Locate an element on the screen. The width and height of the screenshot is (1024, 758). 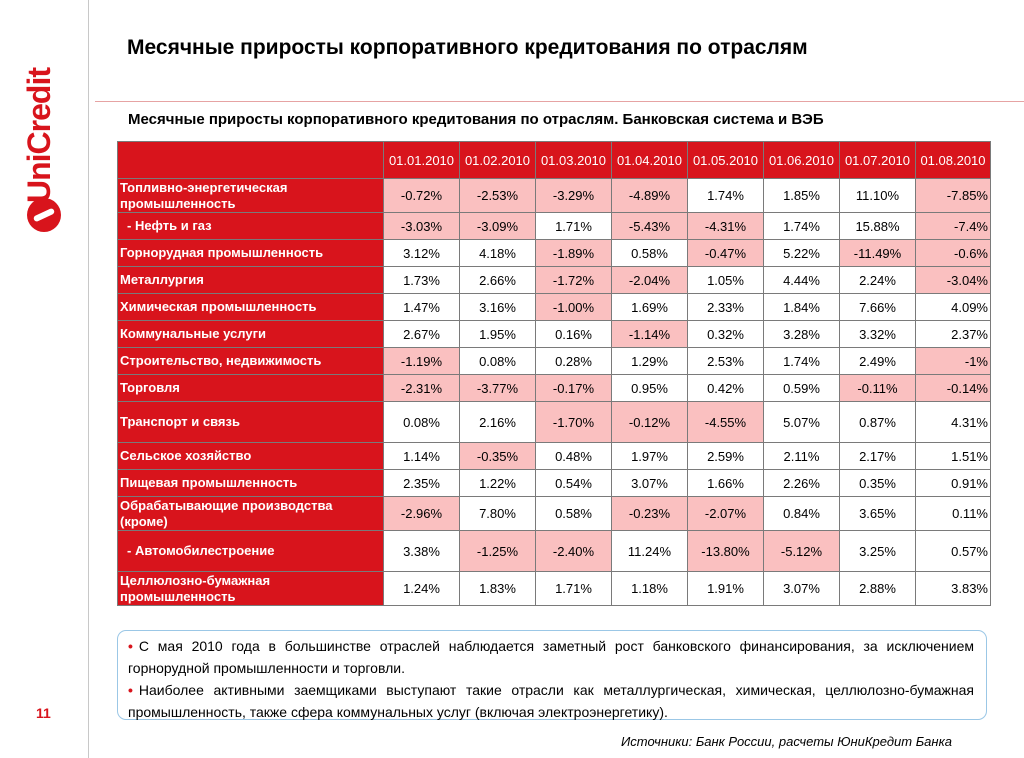
table-cell: -1% is located at coordinates (953, 361).